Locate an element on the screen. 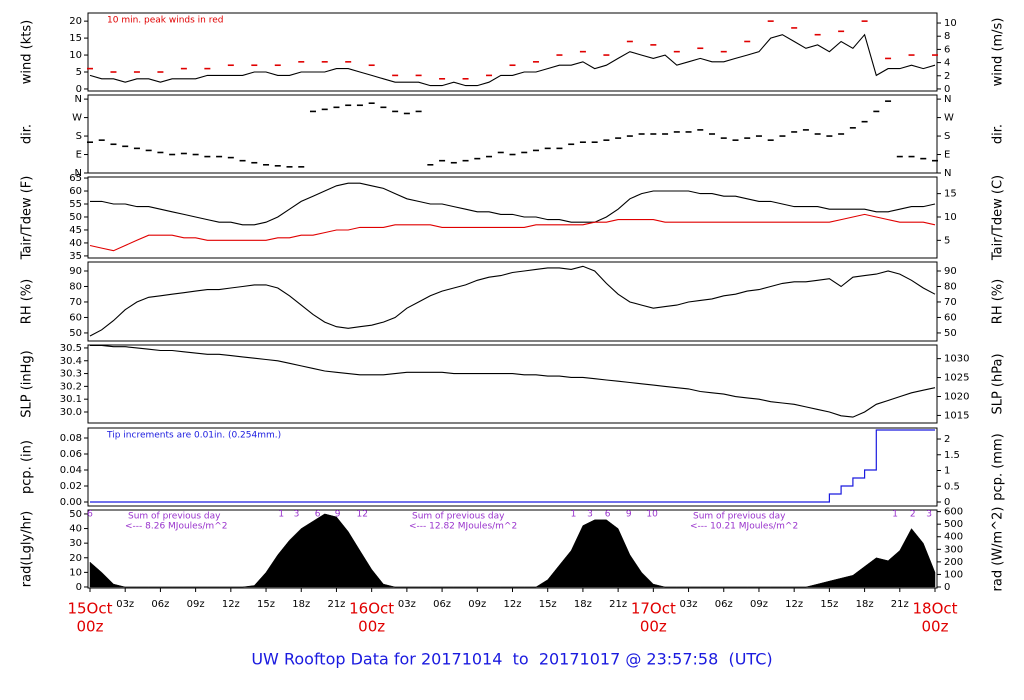 The height and width of the screenshot is (700, 1024). y-axis-title: SLP (inHg) is located at coordinates (27, 384).